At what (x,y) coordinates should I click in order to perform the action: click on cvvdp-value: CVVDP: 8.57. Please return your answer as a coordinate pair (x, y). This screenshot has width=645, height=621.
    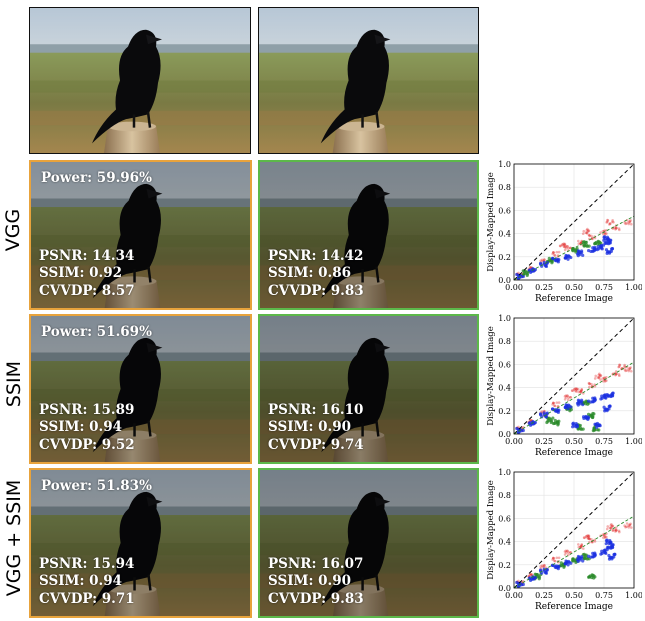
    Looking at the image, I should click on (87, 290).